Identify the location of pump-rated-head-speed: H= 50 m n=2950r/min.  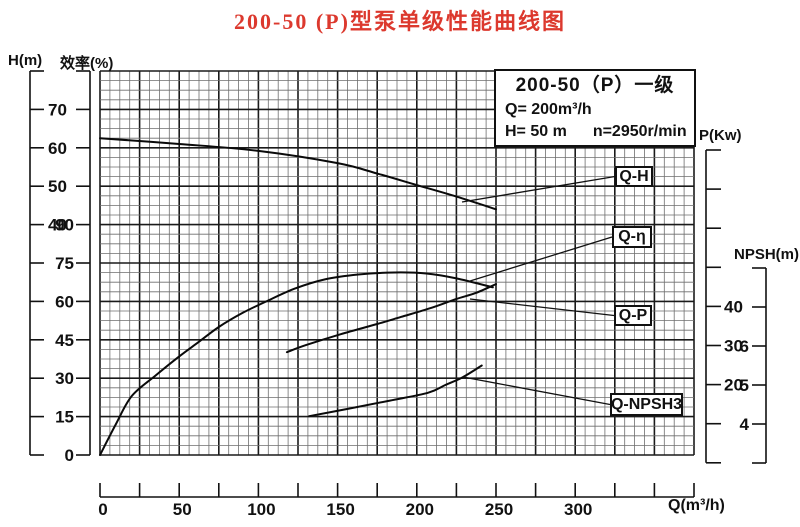
(595, 132).